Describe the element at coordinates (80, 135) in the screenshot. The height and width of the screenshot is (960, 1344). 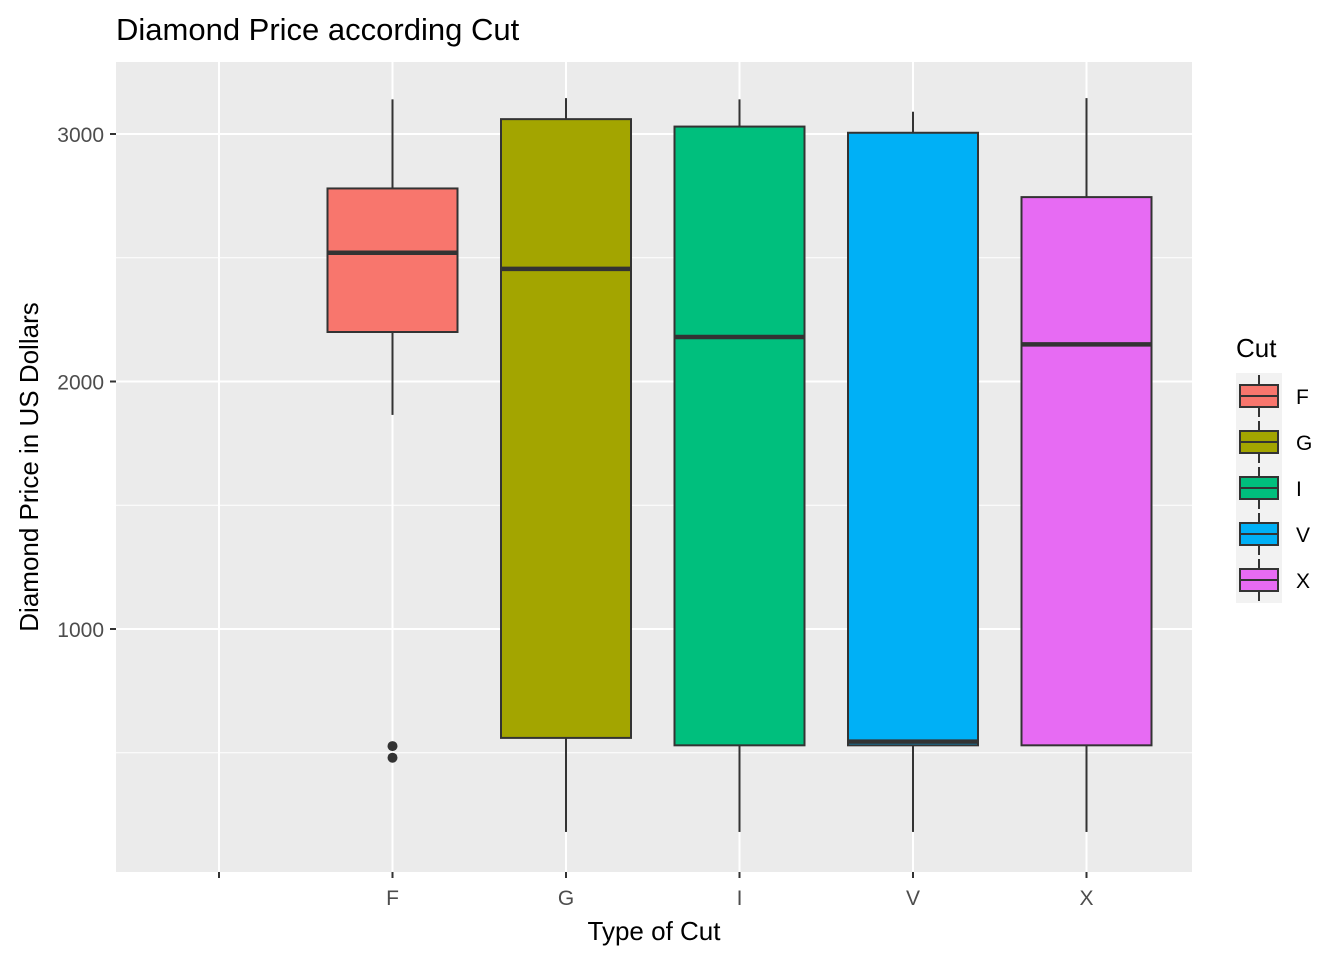
I see `y-tick-label: 3000` at that location.